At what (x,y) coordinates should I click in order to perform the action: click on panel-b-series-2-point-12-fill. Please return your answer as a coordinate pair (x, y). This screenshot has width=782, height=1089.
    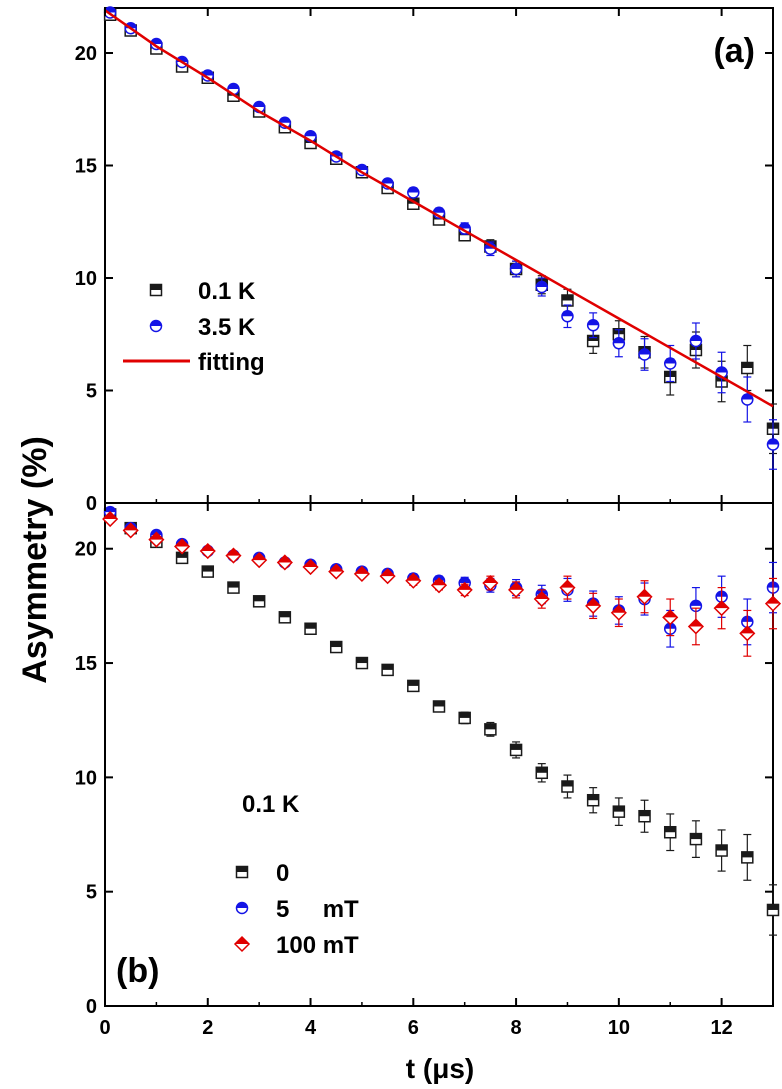
    Looking at the image, I should click on (413, 577).